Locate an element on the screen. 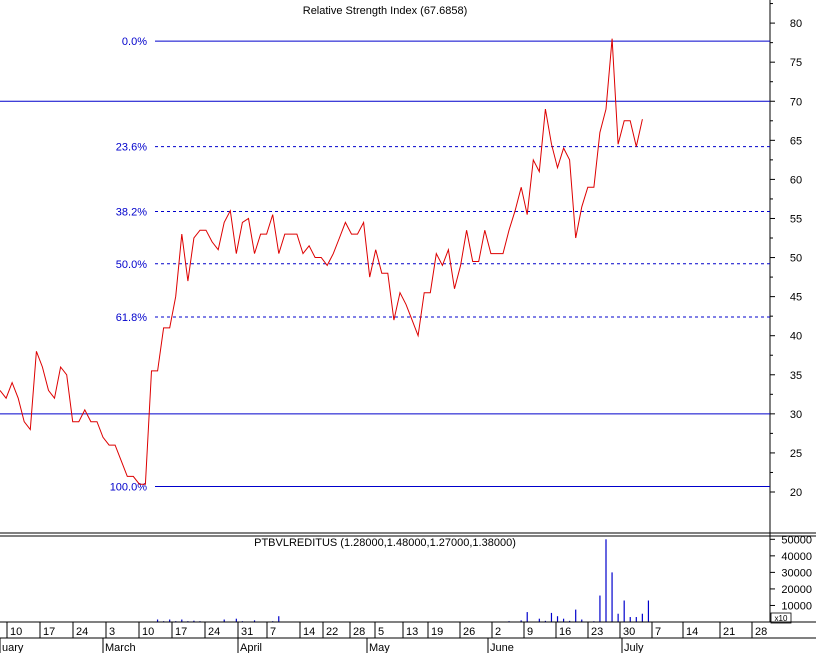 Image resolution: width=816 pixels, height=653 pixels. month-label: July is located at coordinates (634, 647).